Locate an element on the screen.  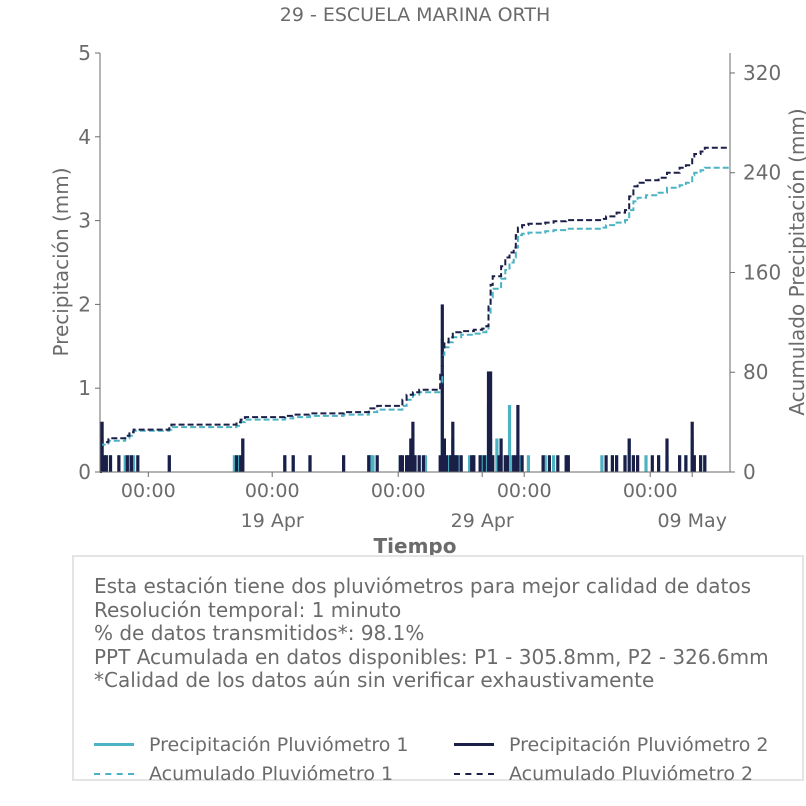
legend-label: Acumulado Pluviómetro 2 is located at coordinates (631, 773).